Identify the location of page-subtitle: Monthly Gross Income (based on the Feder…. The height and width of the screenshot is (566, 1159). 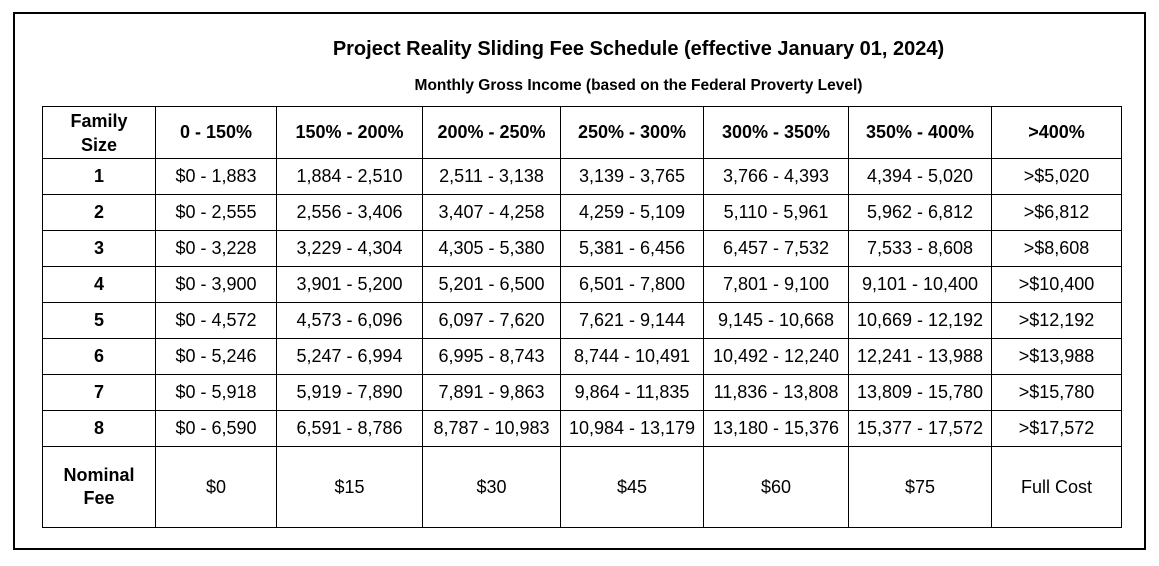
(638, 85).